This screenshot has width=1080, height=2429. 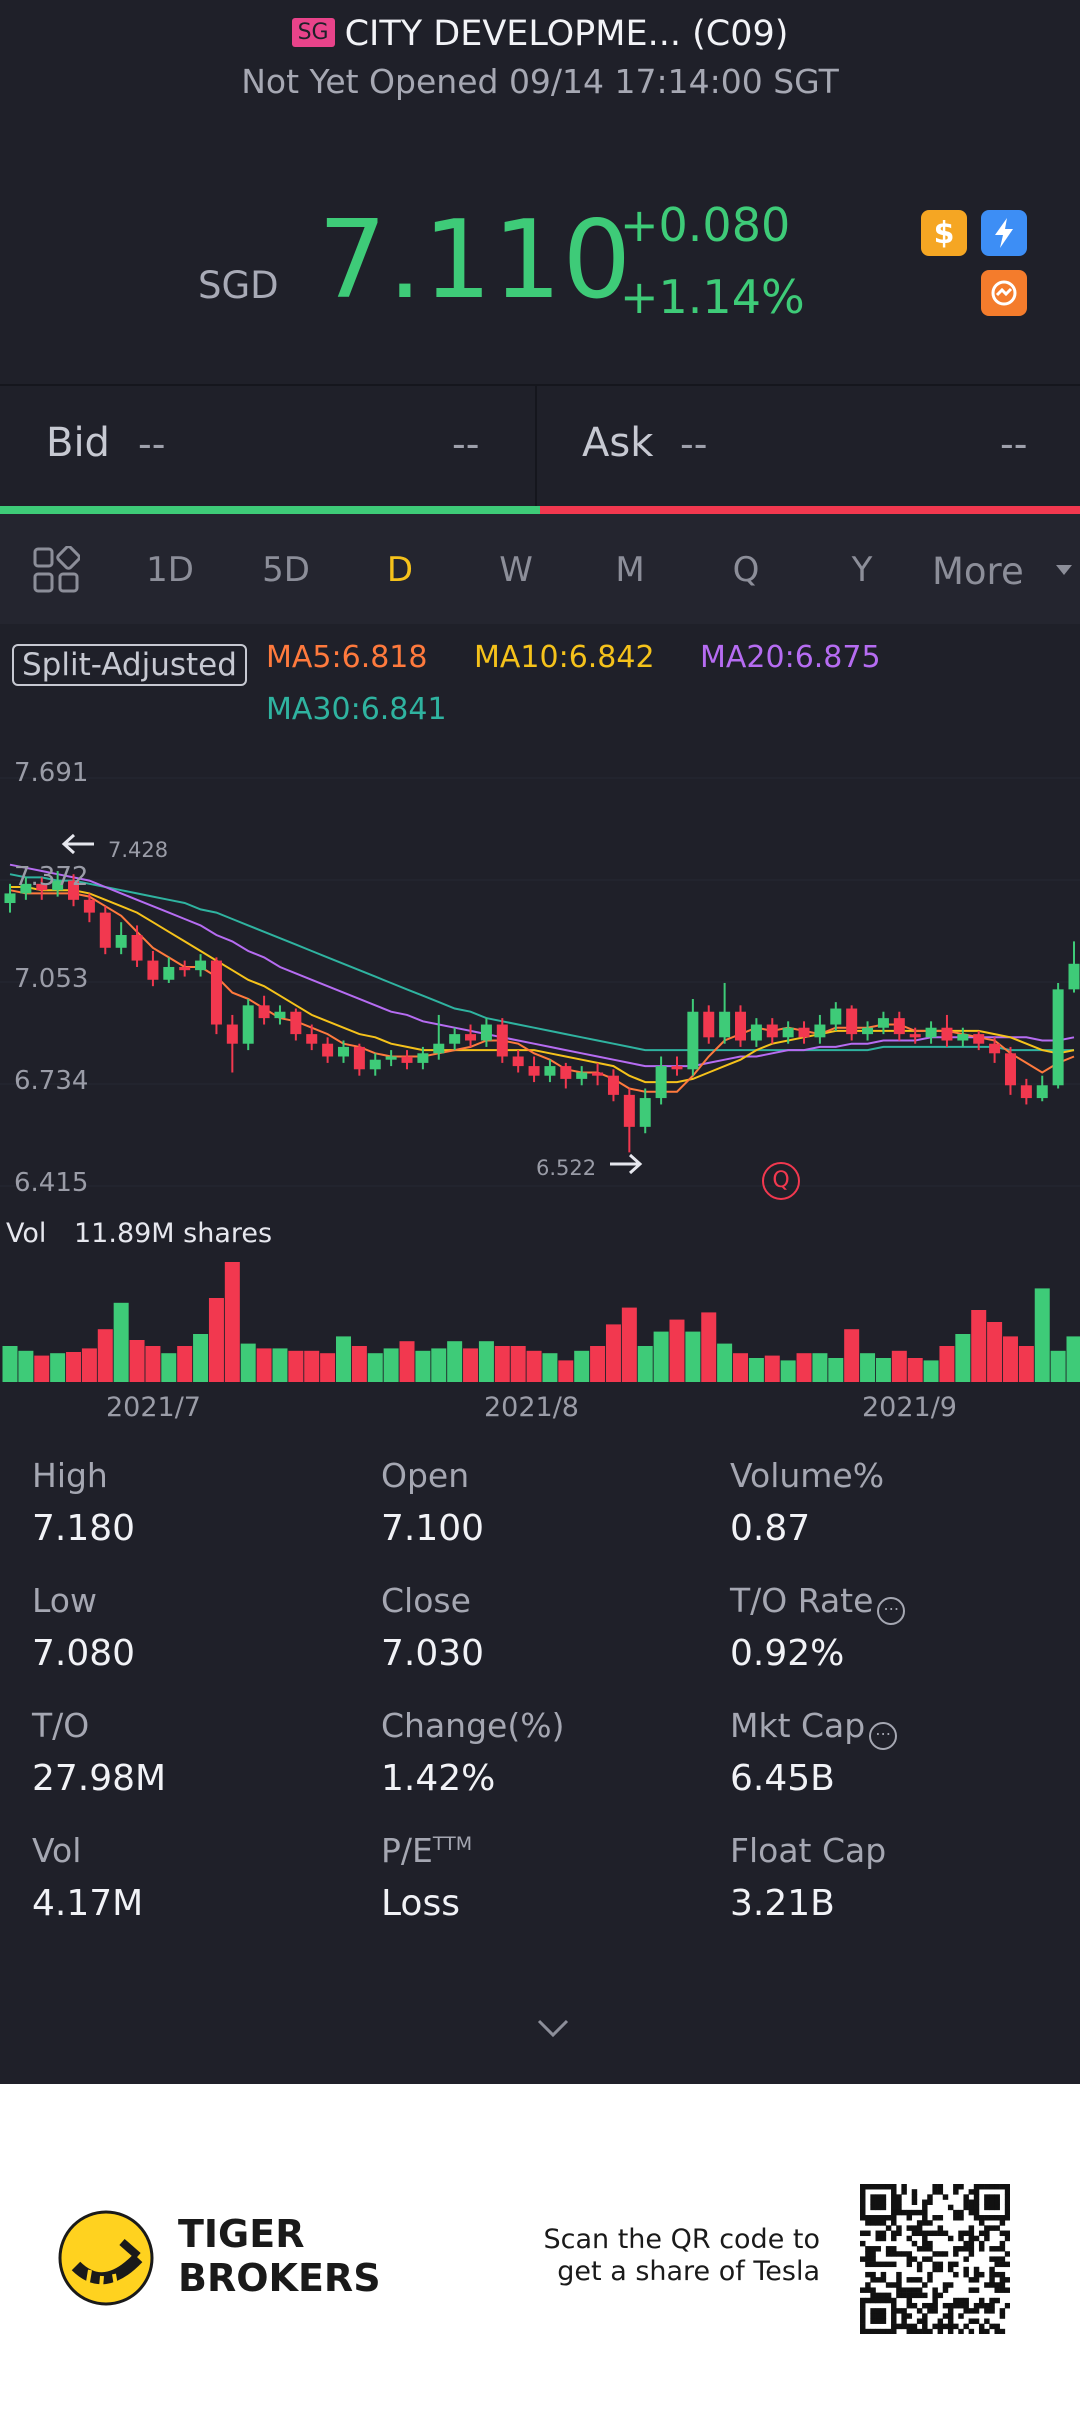 What do you see at coordinates (541, 962) in the screenshot?
I see `ma30-line` at bounding box center [541, 962].